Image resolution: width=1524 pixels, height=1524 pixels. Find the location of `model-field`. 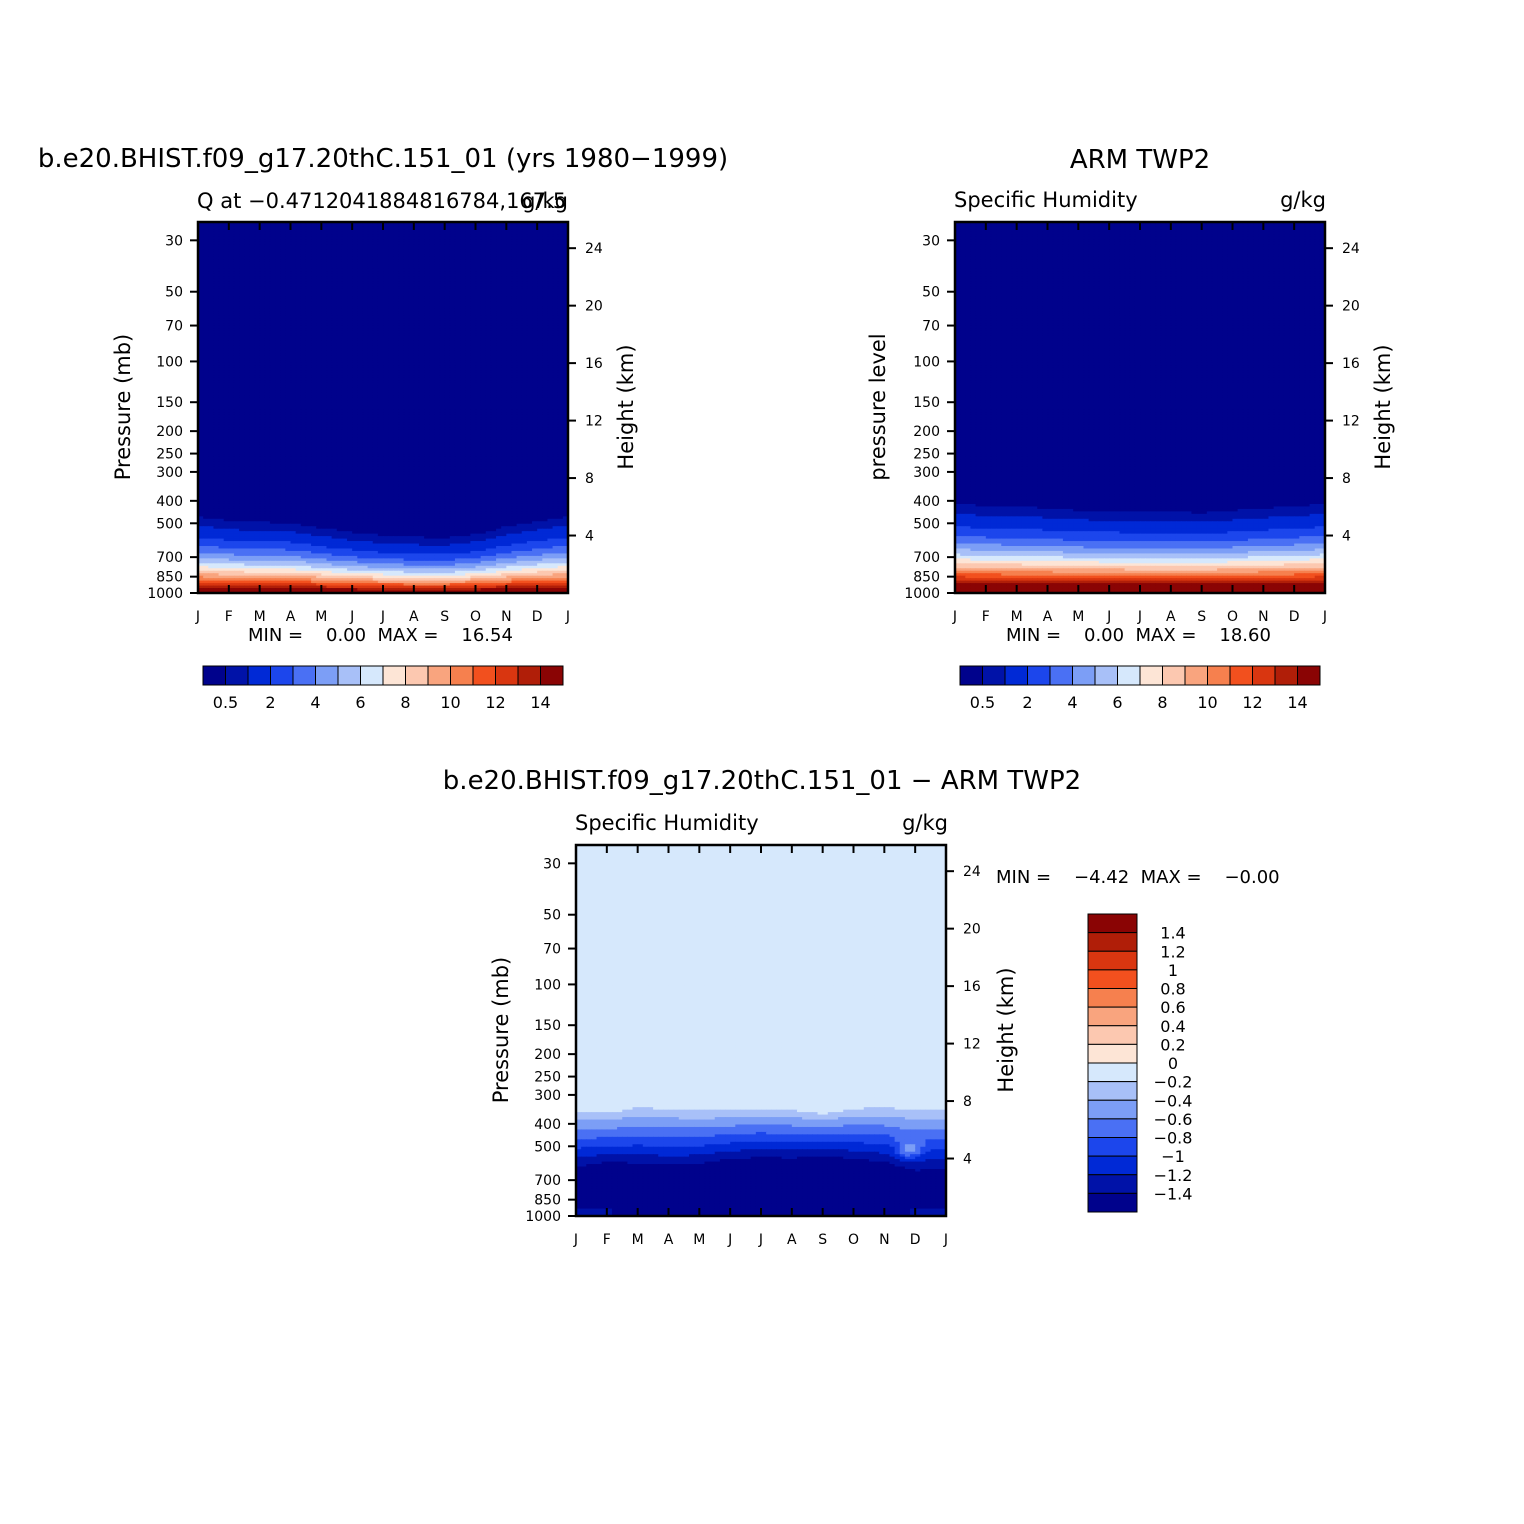

model-field is located at coordinates (383, 408).